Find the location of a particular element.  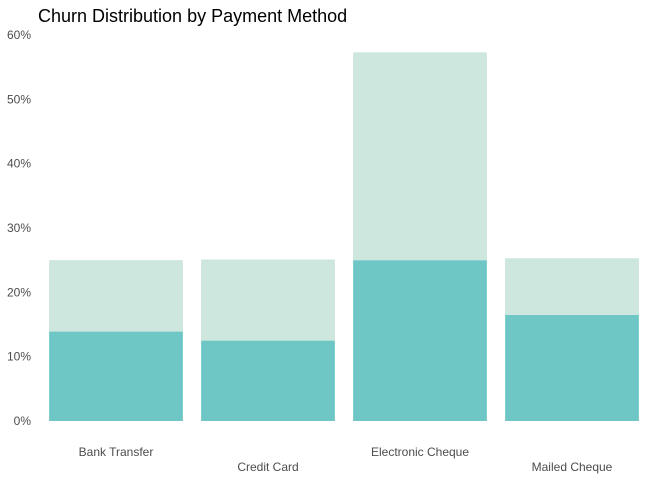

y-axis: 0% 10% 20% 30% 40% 50% 60% is located at coordinates (19, 228).